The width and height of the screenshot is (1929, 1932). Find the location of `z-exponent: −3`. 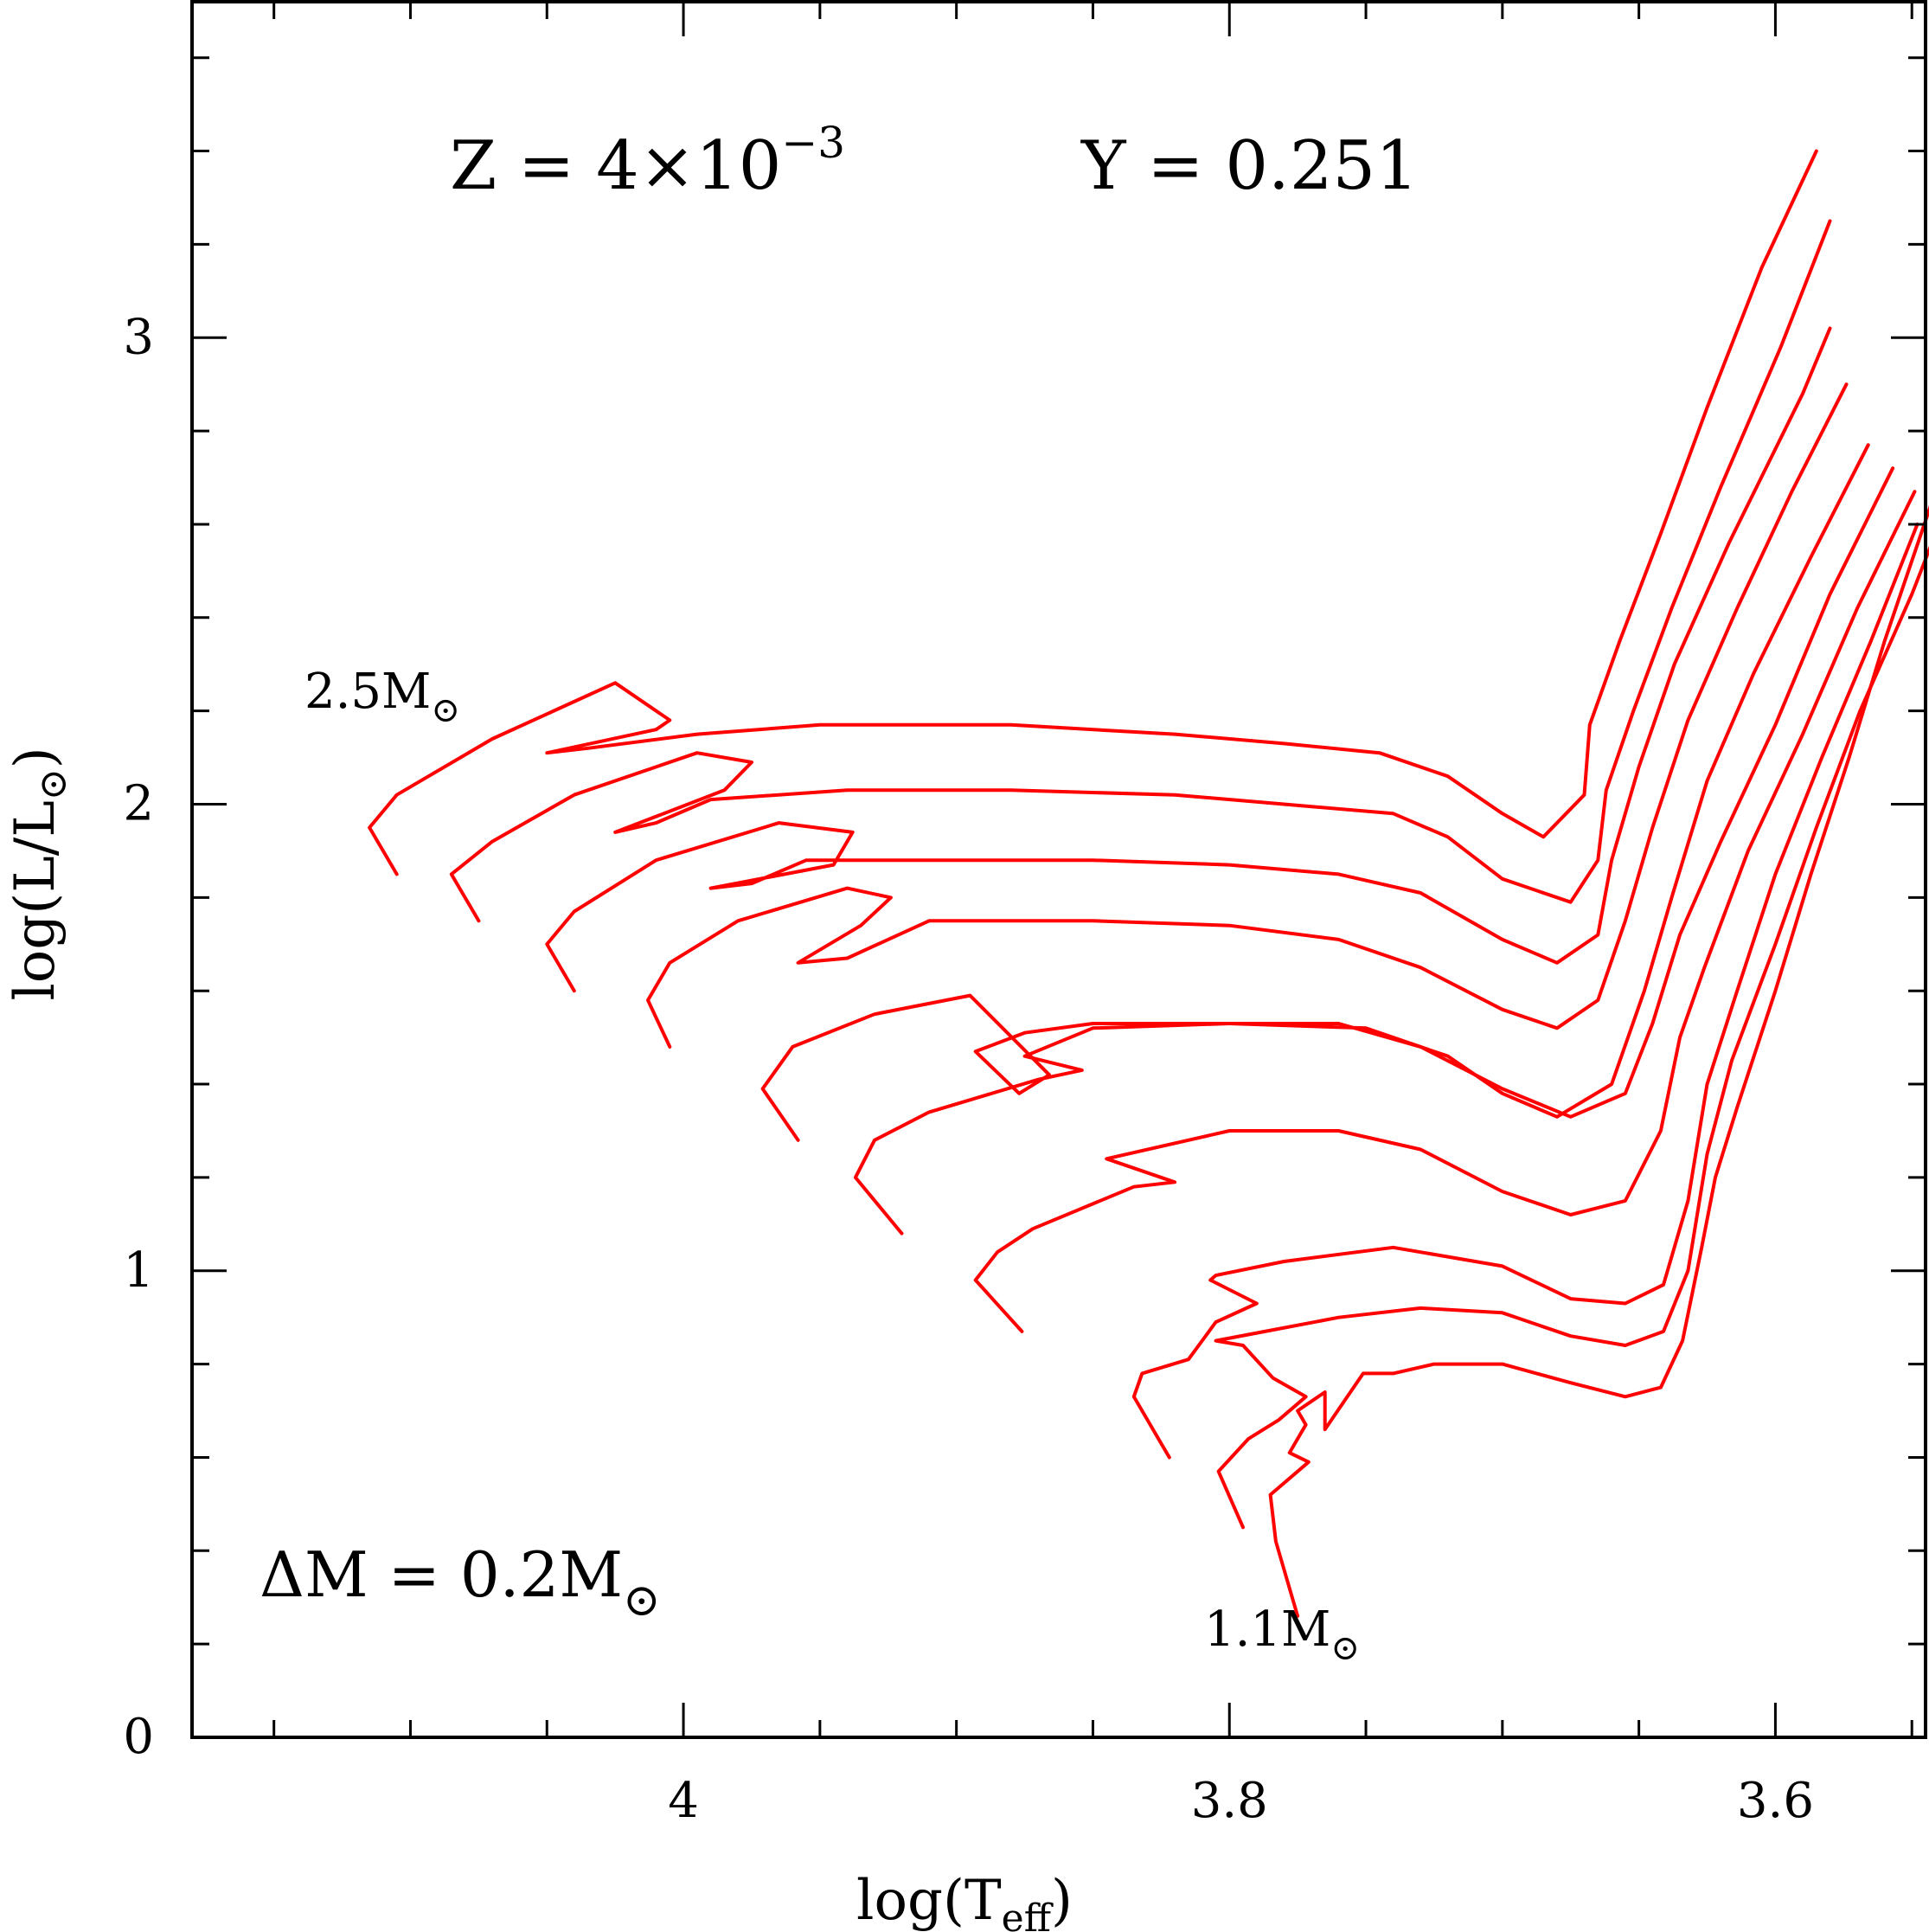

z-exponent: −3 is located at coordinates (813, 143).